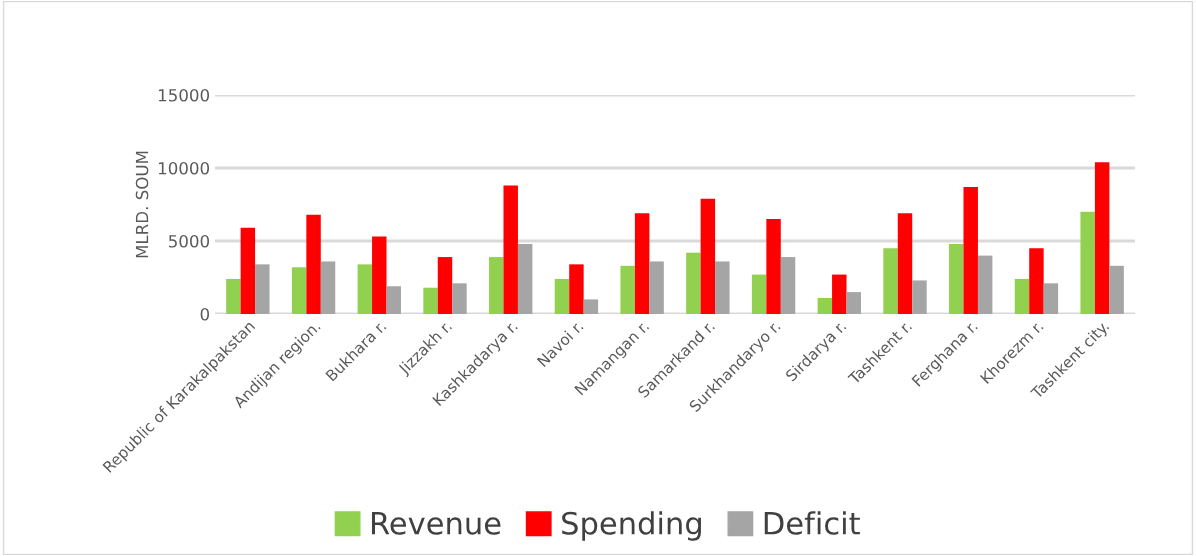  What do you see at coordinates (205, 314) in the screenshot?
I see `y-tick-label: 0` at bounding box center [205, 314].